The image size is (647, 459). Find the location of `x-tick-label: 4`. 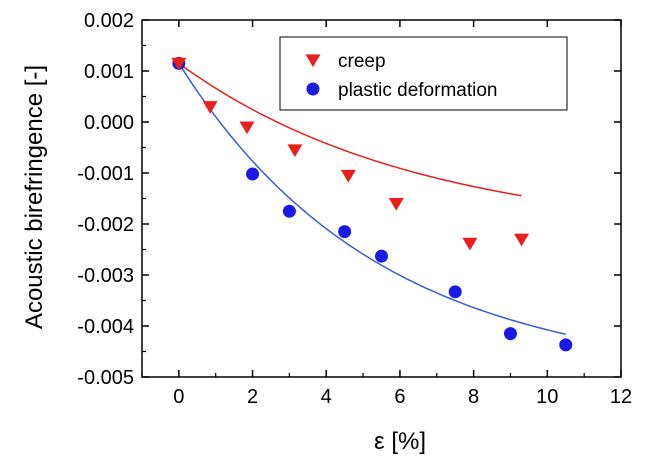

x-tick-label: 4 is located at coordinates (326, 397).